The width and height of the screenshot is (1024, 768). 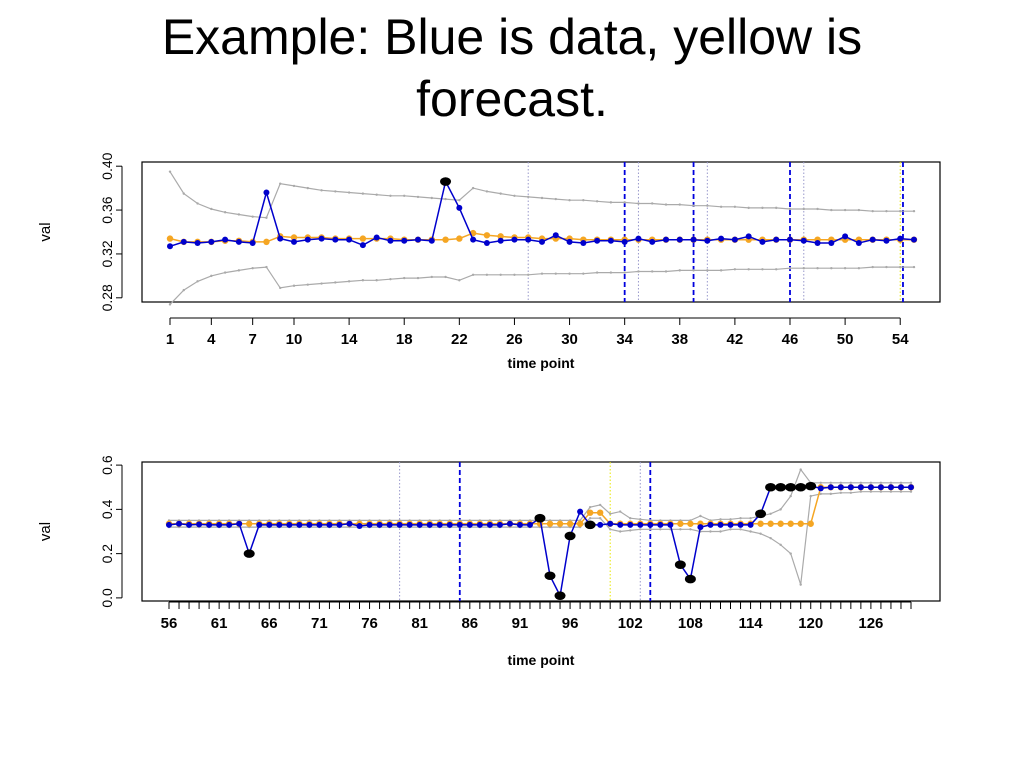 I want to click on x-tick-label: 30, so click(x=569, y=339).